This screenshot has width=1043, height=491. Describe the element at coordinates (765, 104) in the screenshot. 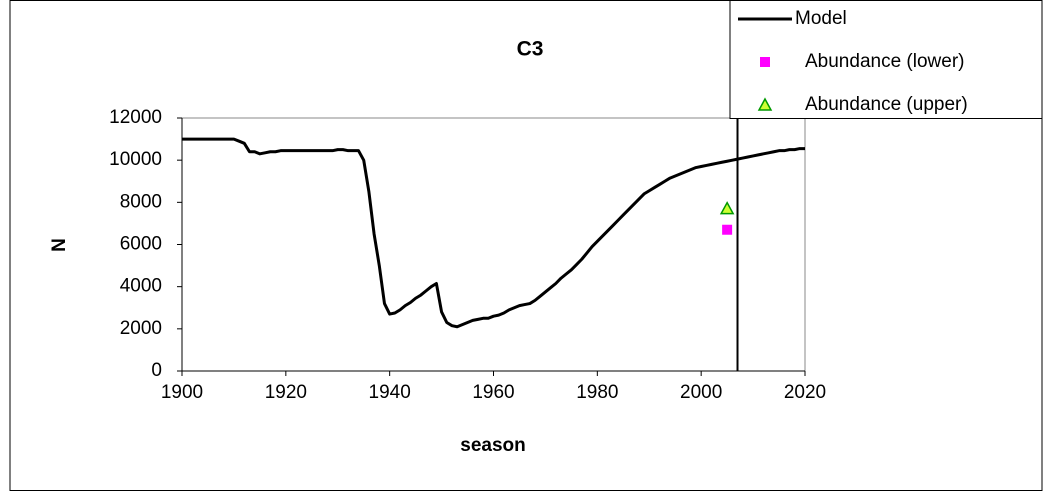

I see `legend-triangle` at that location.